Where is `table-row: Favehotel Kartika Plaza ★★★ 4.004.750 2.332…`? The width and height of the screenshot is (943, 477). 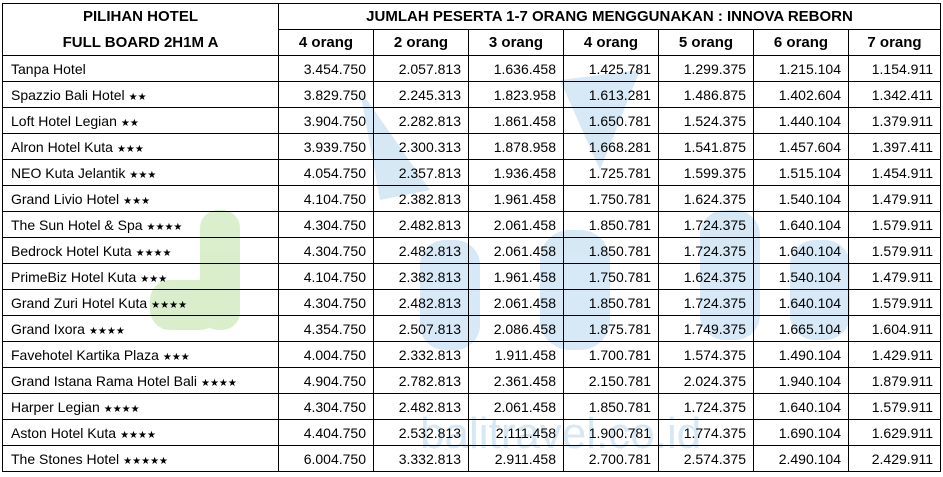 table-row: Favehotel Kartika Plaza ★★★ 4.004.750 2.332… is located at coordinates (471, 354).